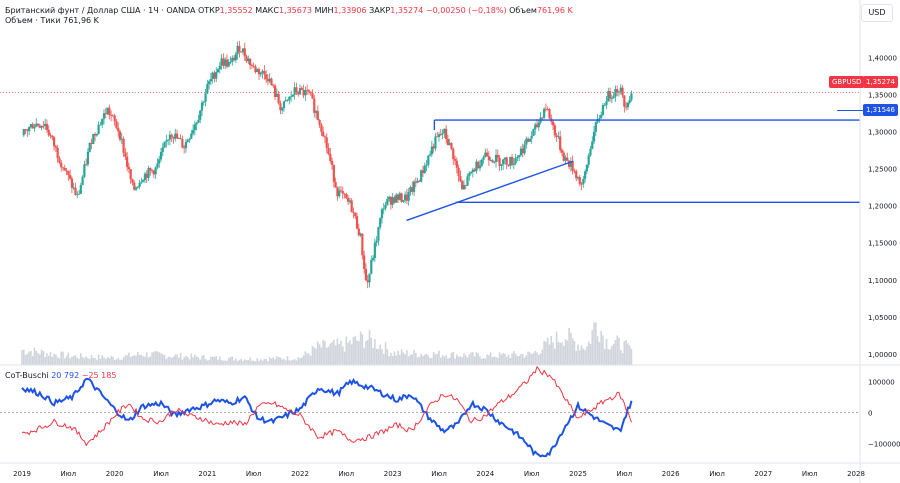  What do you see at coordinates (327, 417) in the screenshot?
I see `cot-blue-line` at bounding box center [327, 417].